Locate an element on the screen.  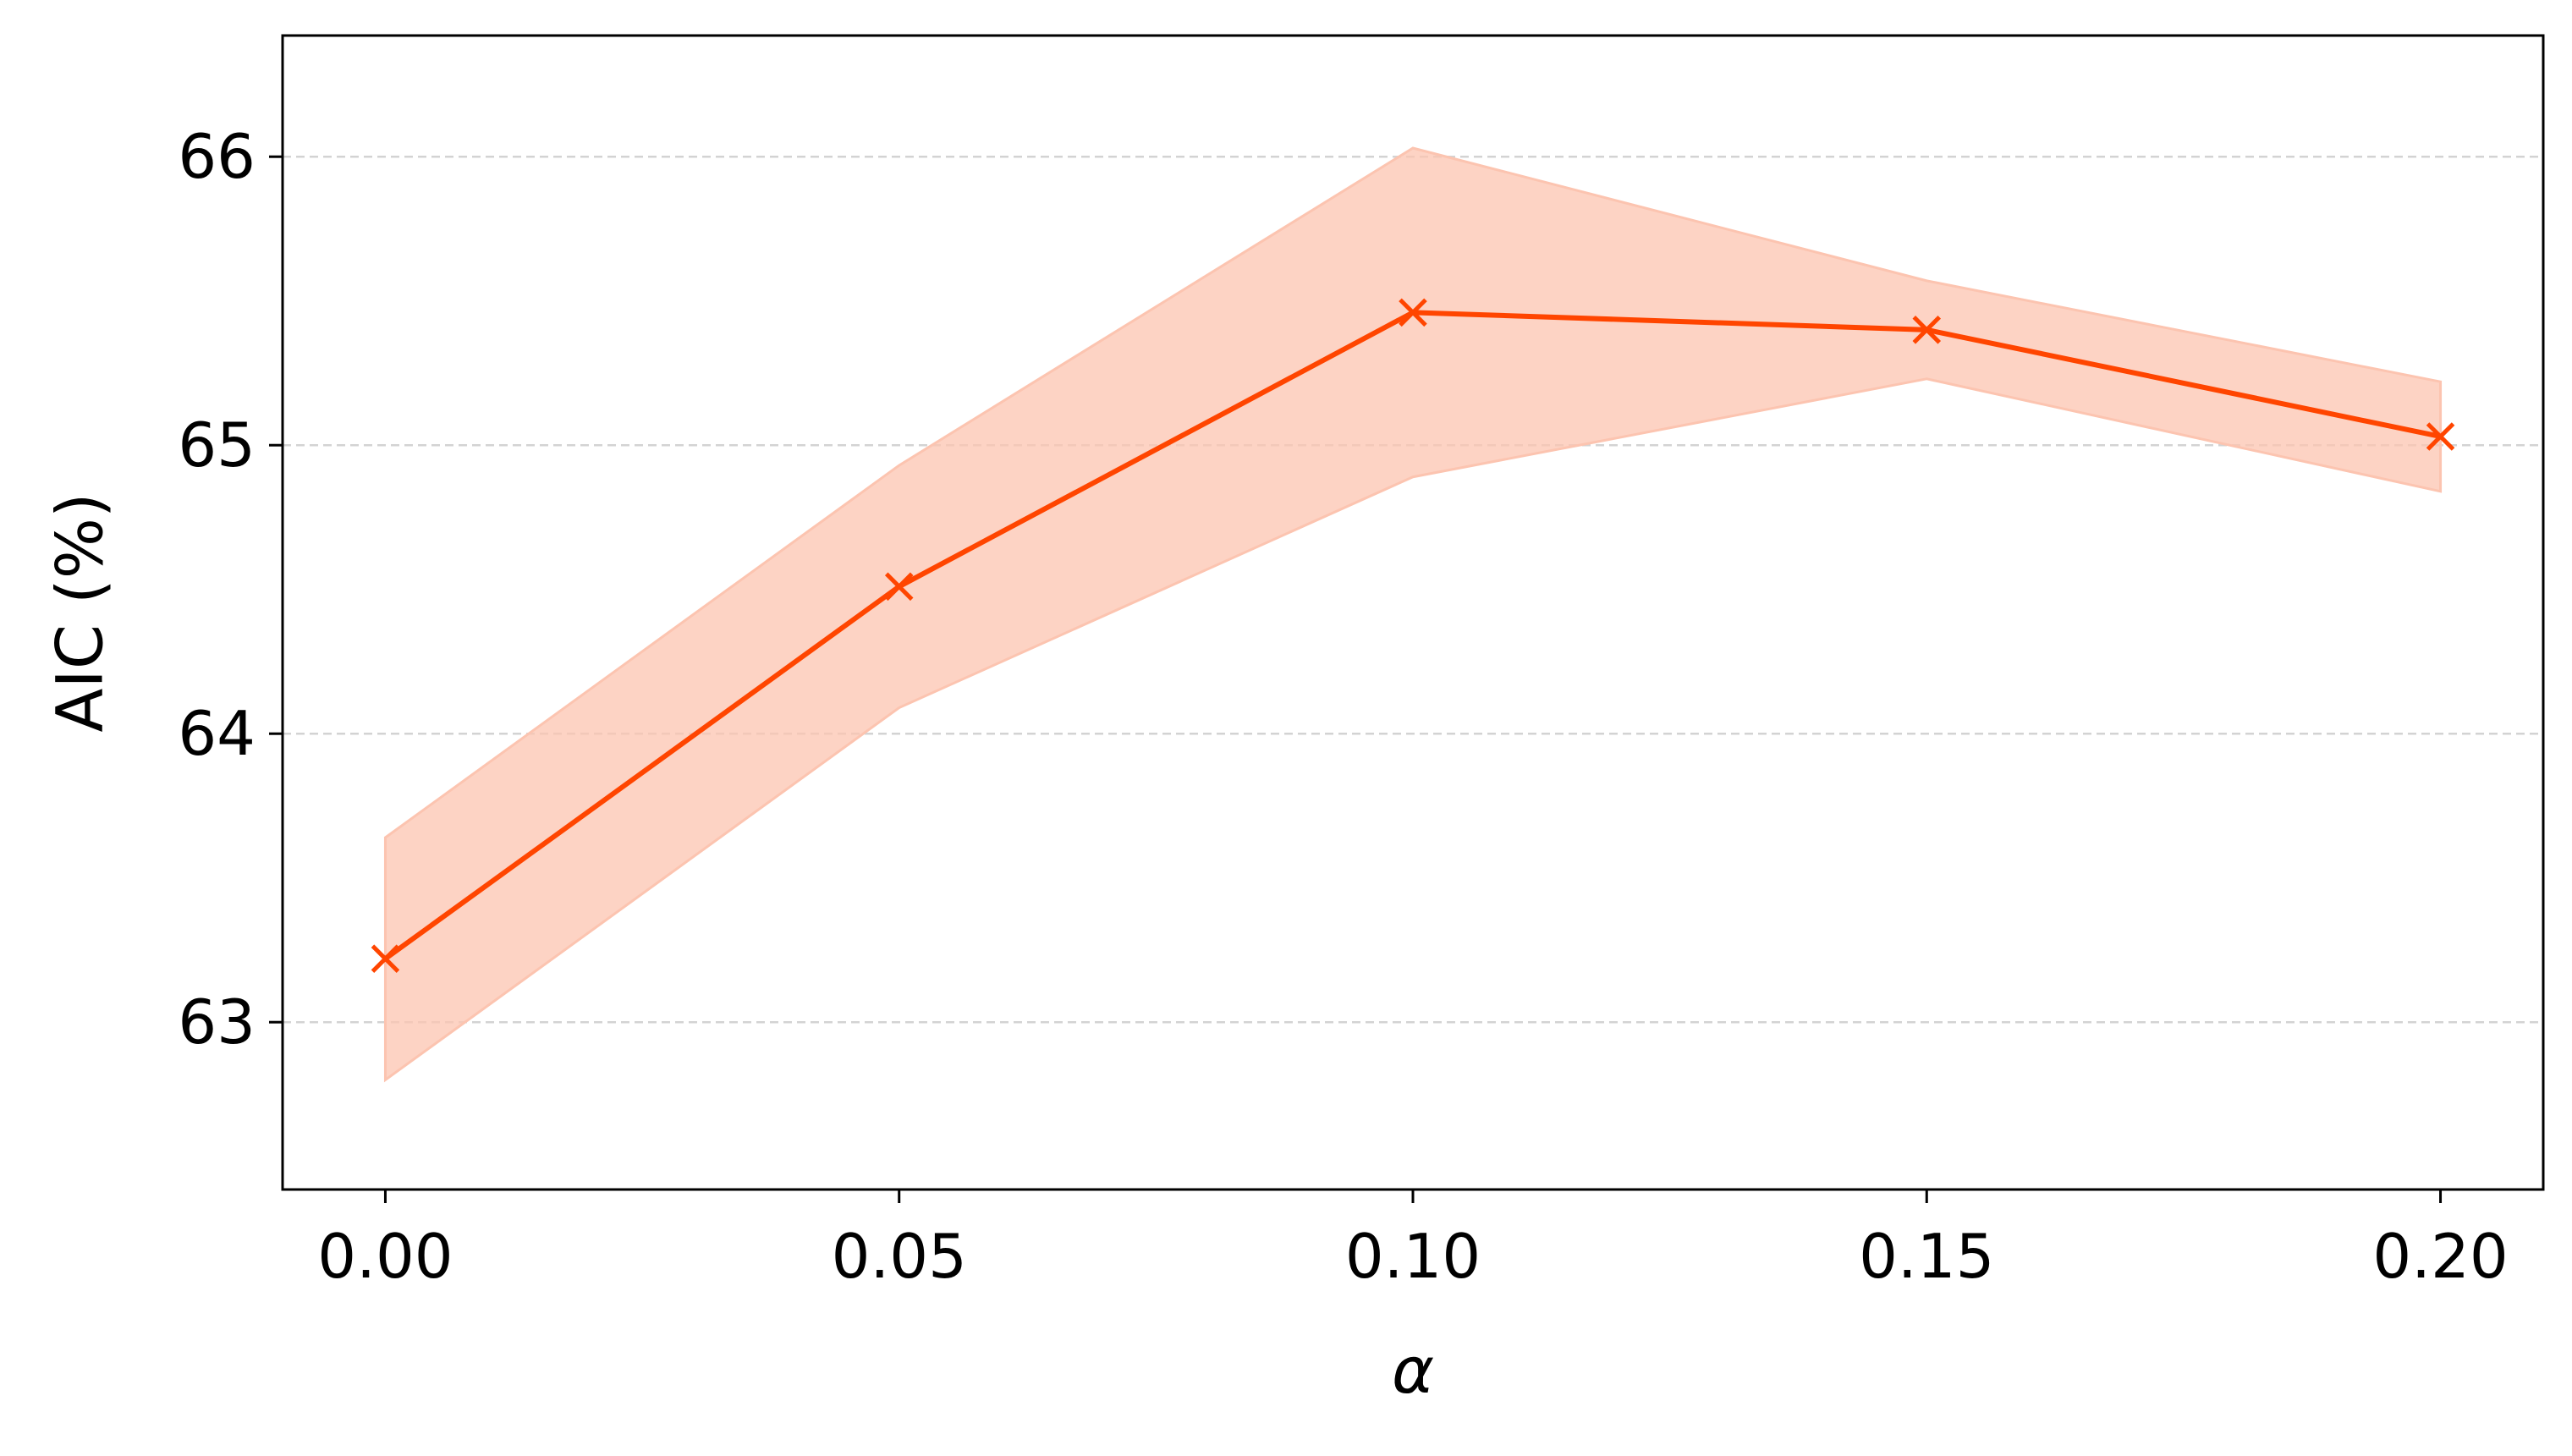
y-tick-label: 64 is located at coordinates (217, 733).